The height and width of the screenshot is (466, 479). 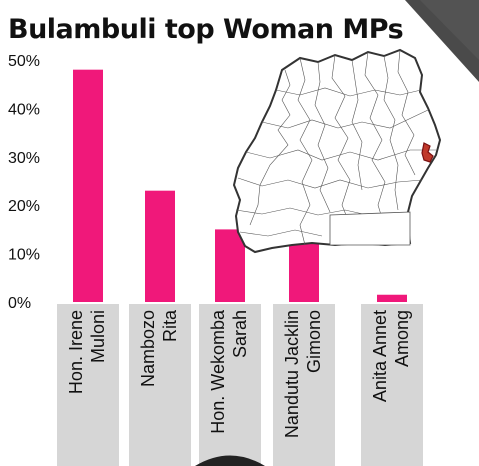 What do you see at coordinates (148, 348) in the screenshot?
I see `category-label-line: Nambozo` at bounding box center [148, 348].